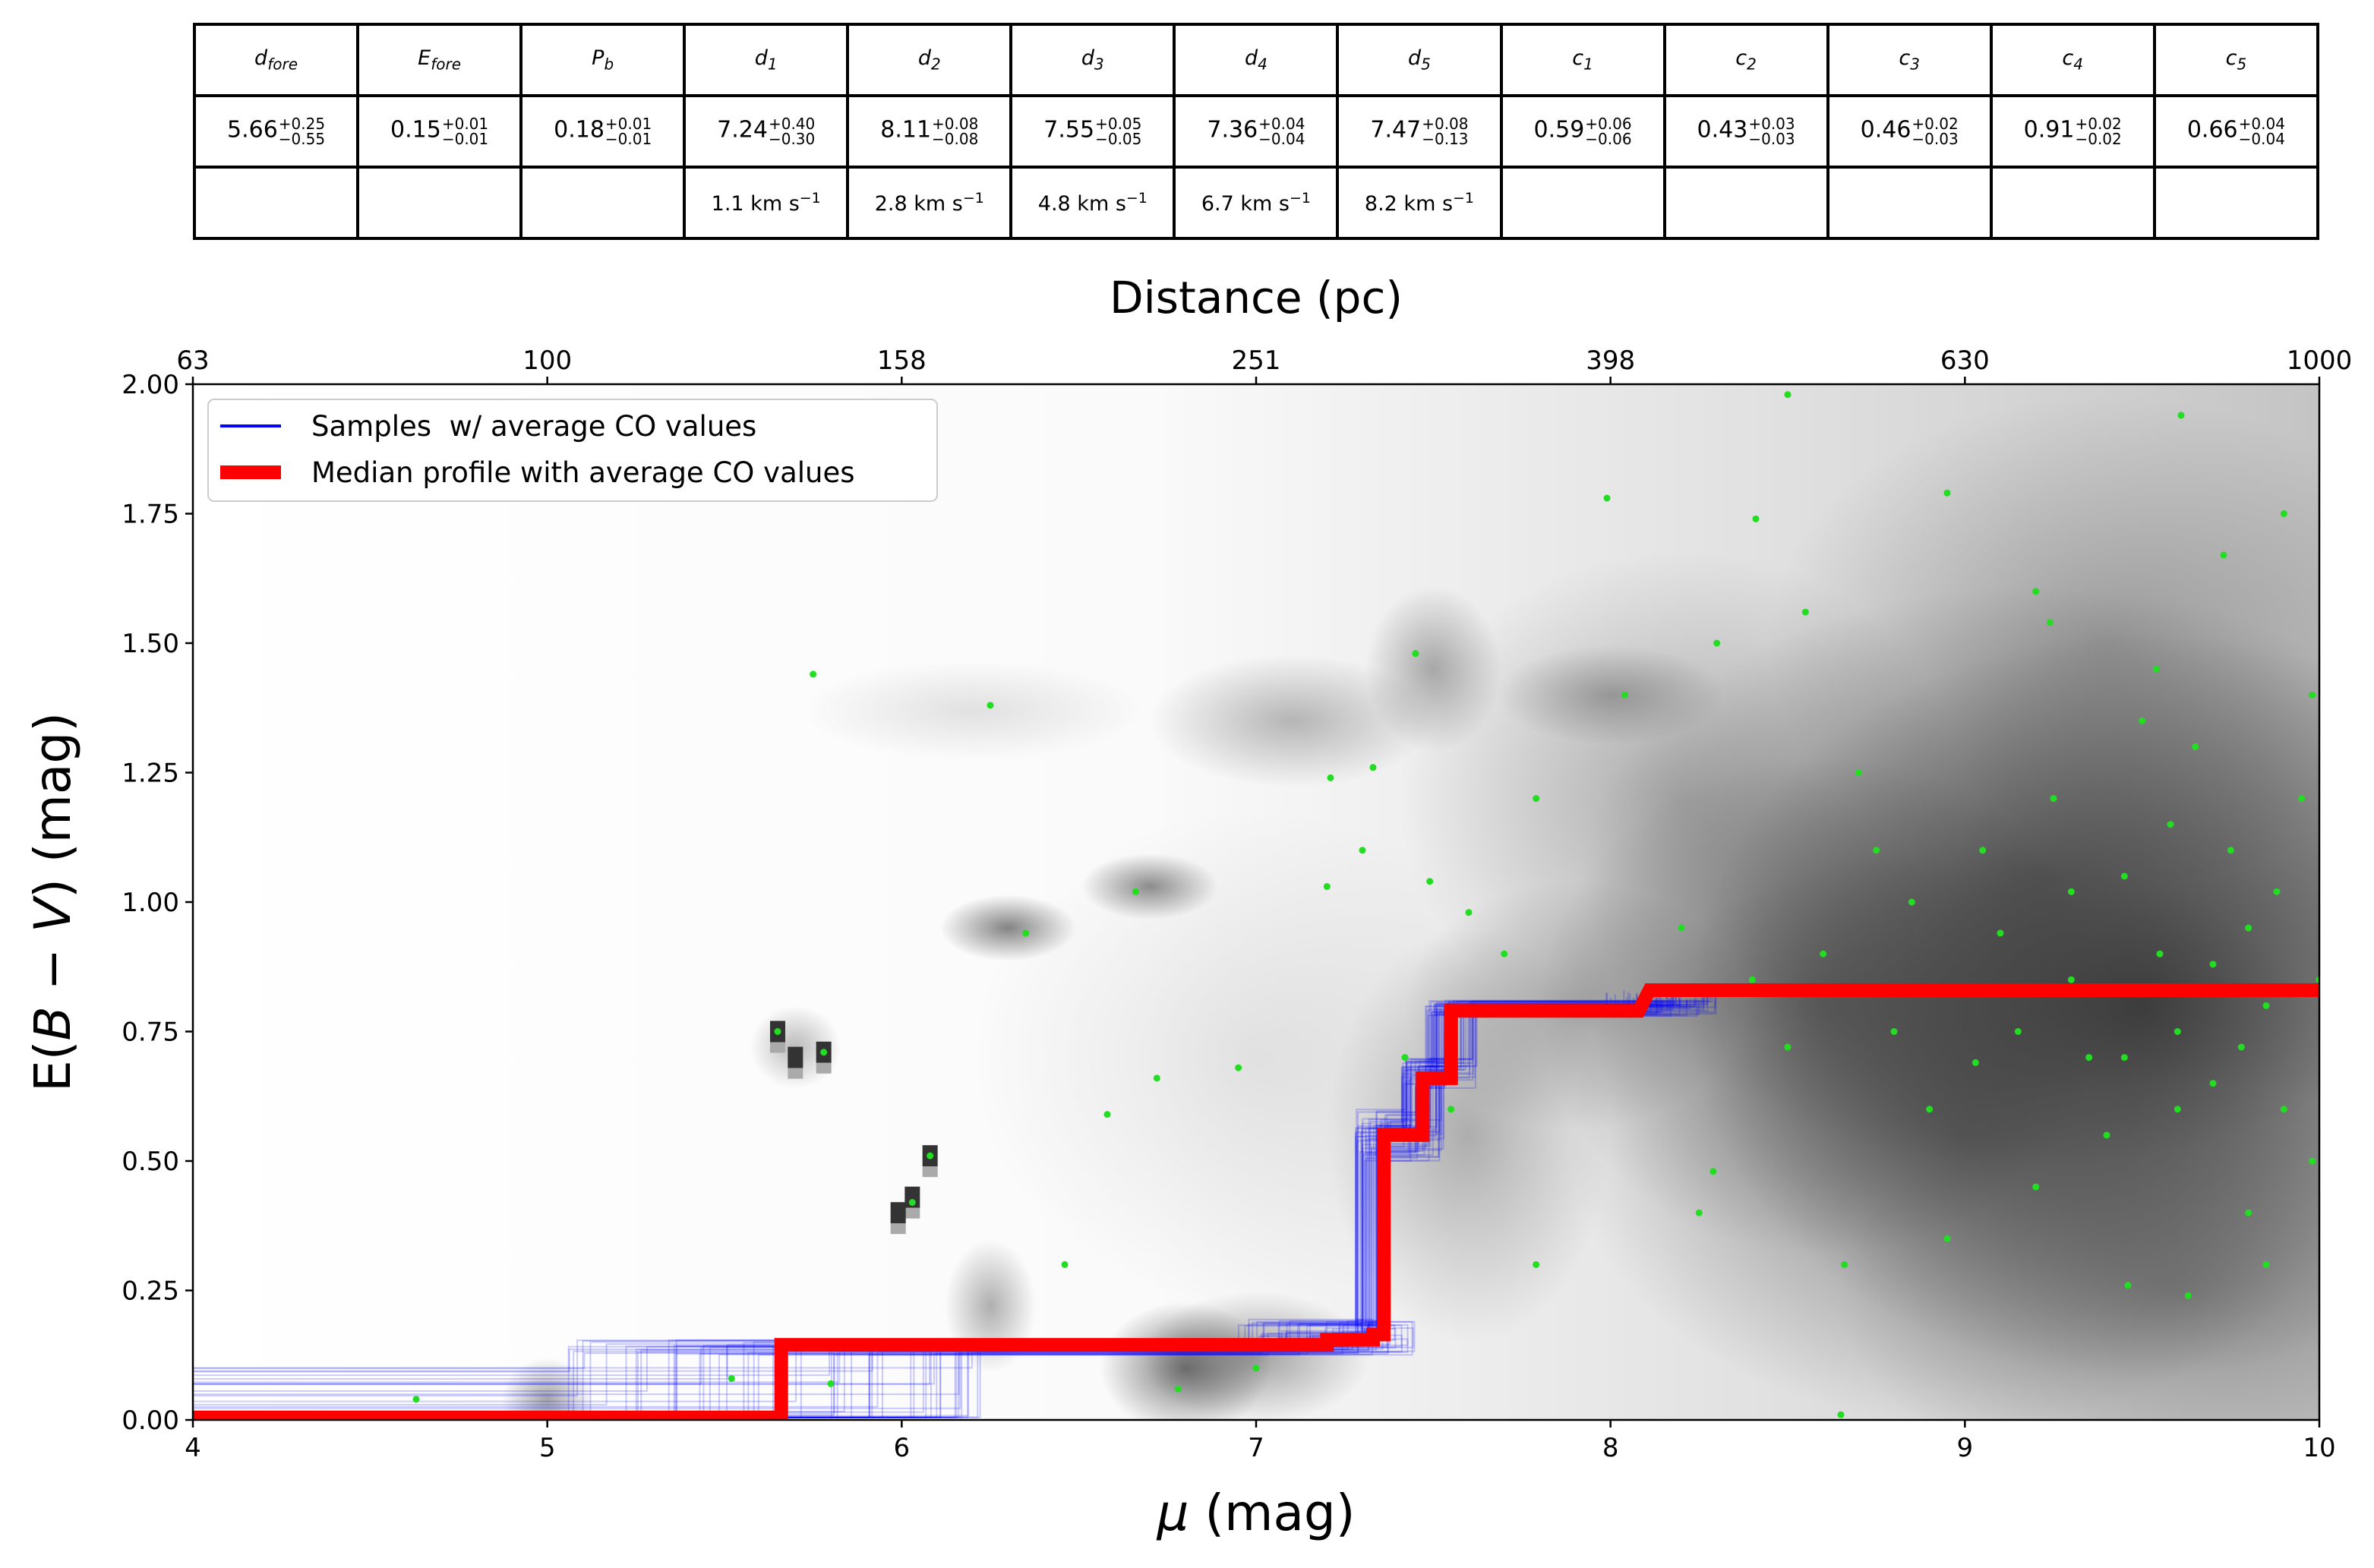 The height and width of the screenshot is (1568, 2374). What do you see at coordinates (1420, 60) in the screenshot?
I see `table-header-cell: d5` at bounding box center [1420, 60].